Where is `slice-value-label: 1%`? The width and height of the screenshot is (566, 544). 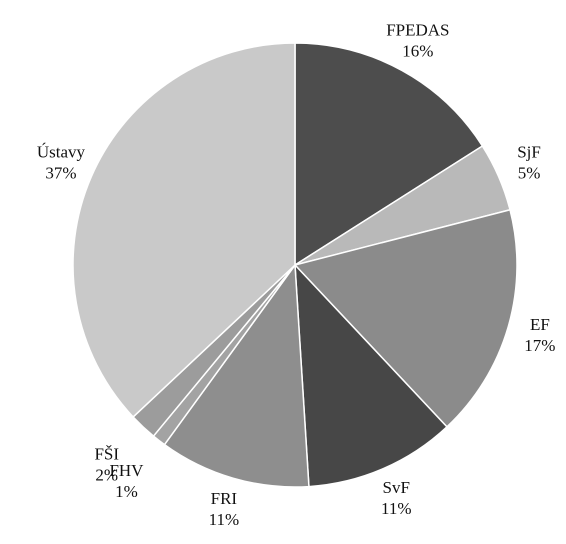 slice-value-label: 1% is located at coordinates (126, 491).